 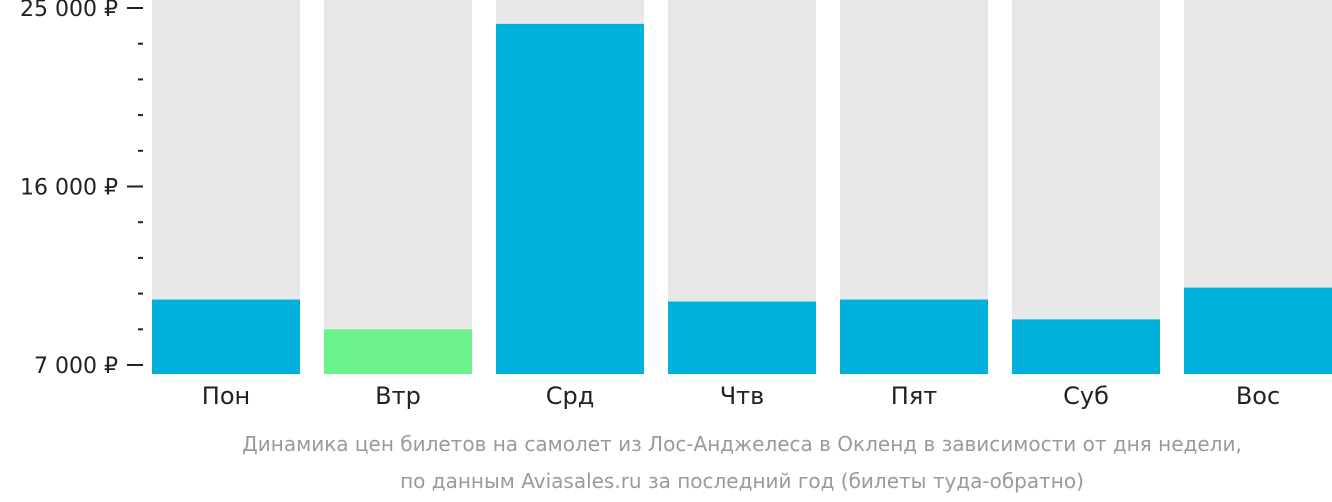 I want to click on x-tick-label: Срд, so click(x=570, y=396).